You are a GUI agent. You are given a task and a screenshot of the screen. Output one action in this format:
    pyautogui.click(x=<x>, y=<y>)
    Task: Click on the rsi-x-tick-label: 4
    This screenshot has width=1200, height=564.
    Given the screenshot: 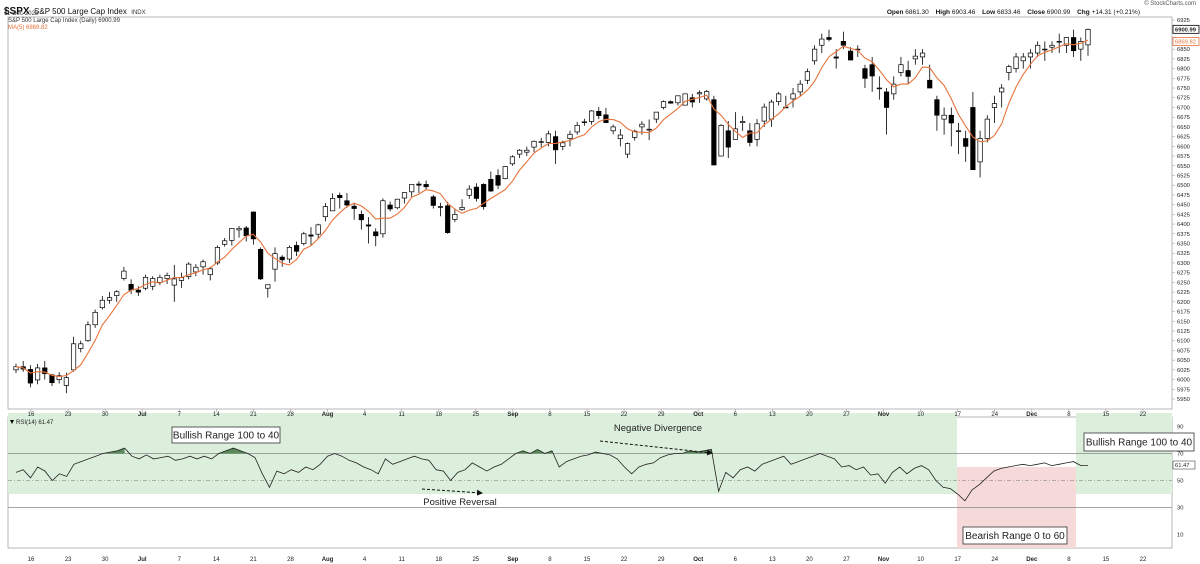 What is the action you would take?
    pyautogui.click(x=365, y=560)
    